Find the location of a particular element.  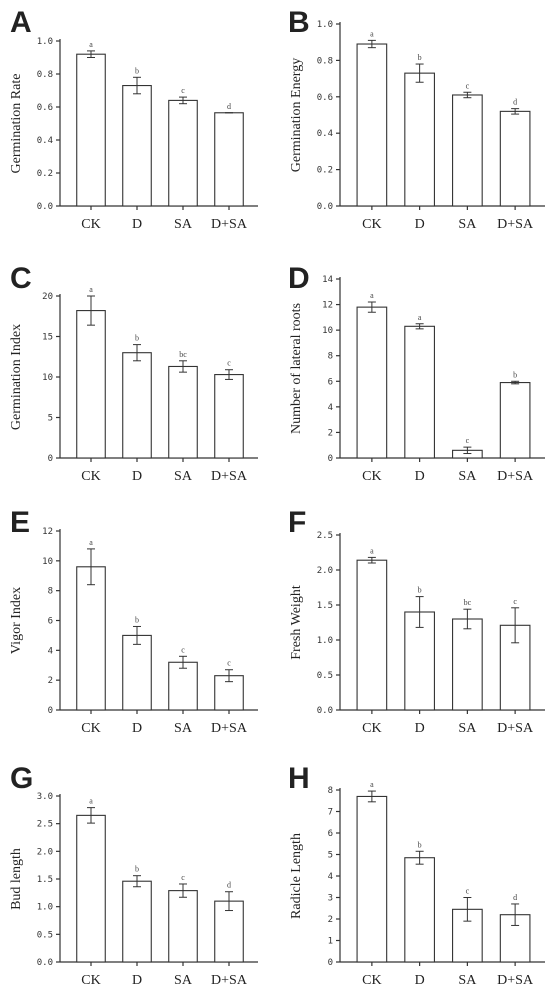

panel-f-category-label: CK is located at coordinates (371, 728).